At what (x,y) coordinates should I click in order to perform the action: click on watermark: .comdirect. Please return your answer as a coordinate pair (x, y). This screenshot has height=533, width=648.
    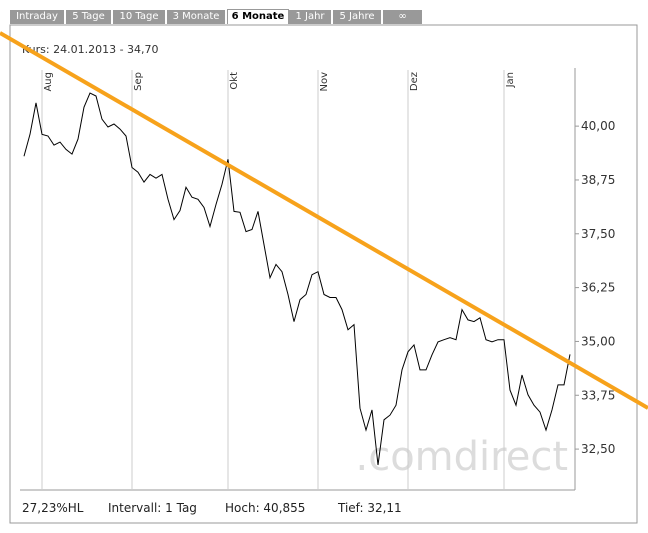
    Looking at the image, I should click on (462, 457).